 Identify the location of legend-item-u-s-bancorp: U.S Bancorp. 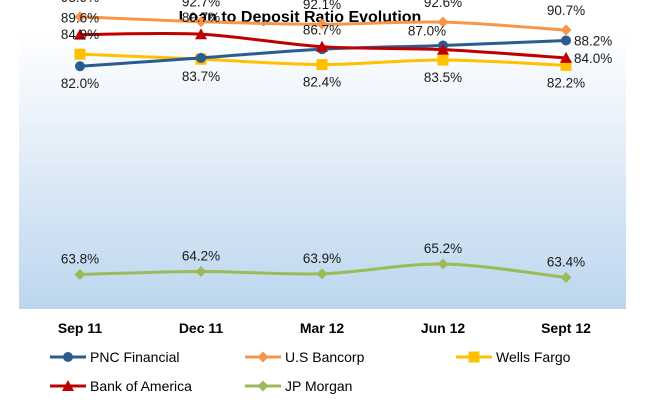
(305, 357).